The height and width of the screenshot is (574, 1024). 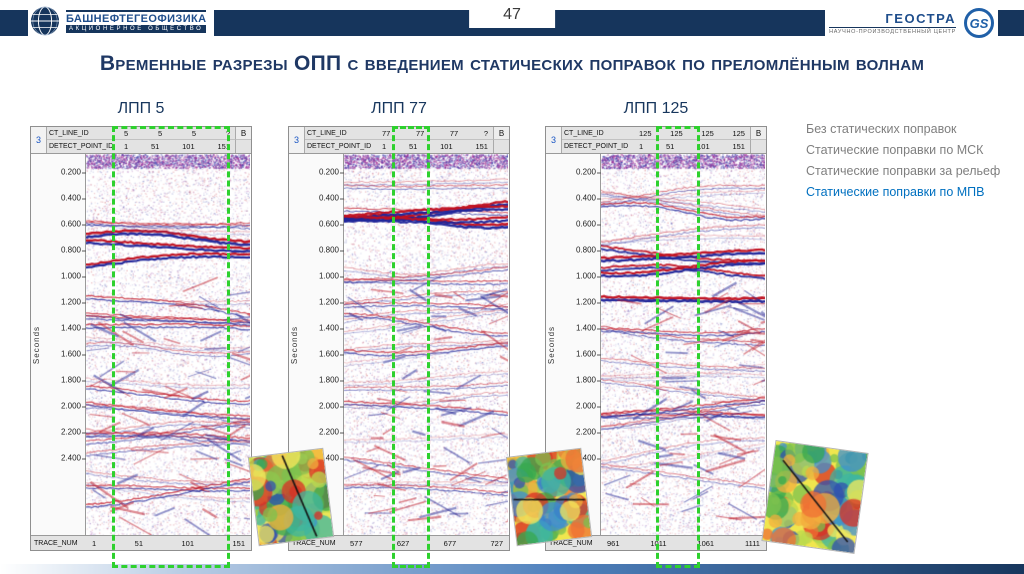 I want to click on section-footer: TRACE_NUM 577 627 677 727, so click(x=399, y=542).